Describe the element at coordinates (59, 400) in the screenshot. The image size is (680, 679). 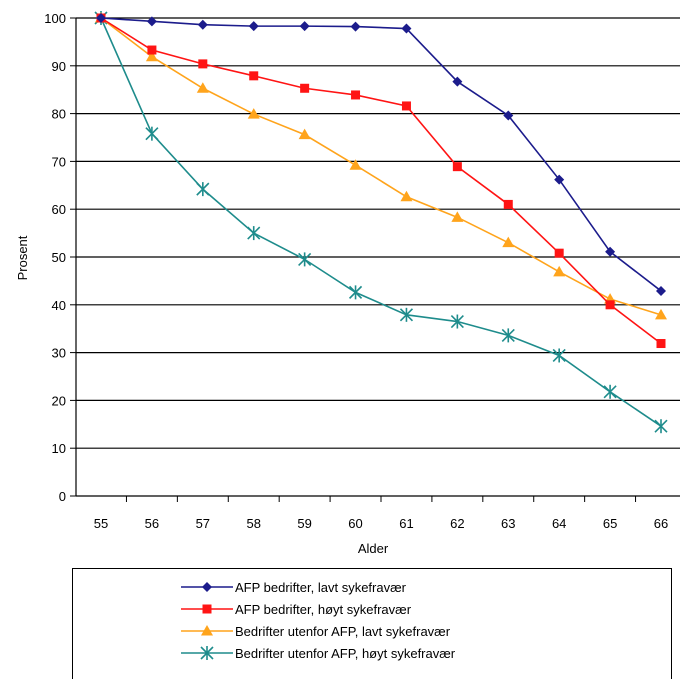
I see `y-tick-label: 20` at that location.